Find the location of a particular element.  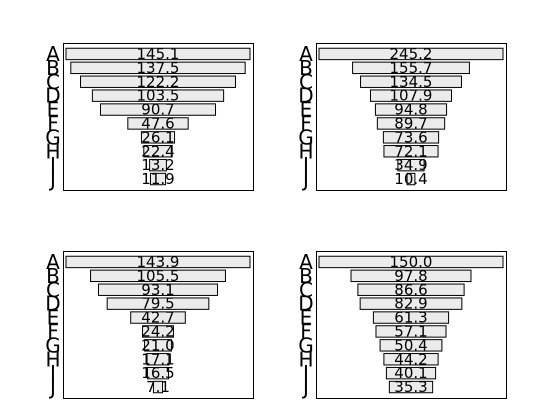

value-label: 103.5 is located at coordinates (158, 96).